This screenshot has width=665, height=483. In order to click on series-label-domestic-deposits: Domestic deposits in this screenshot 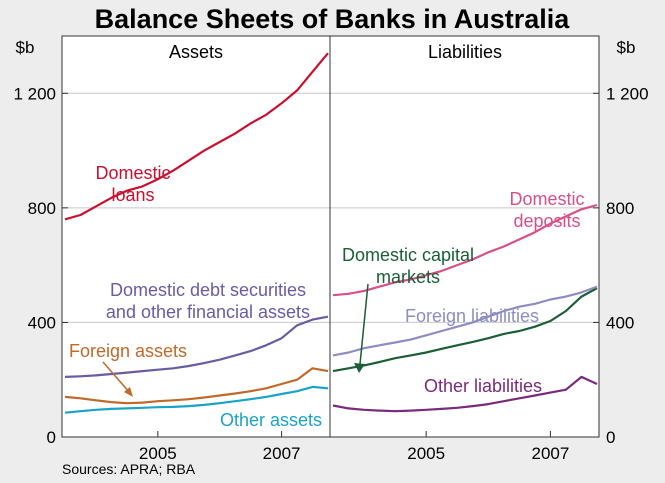, I will do `click(546, 210)`.